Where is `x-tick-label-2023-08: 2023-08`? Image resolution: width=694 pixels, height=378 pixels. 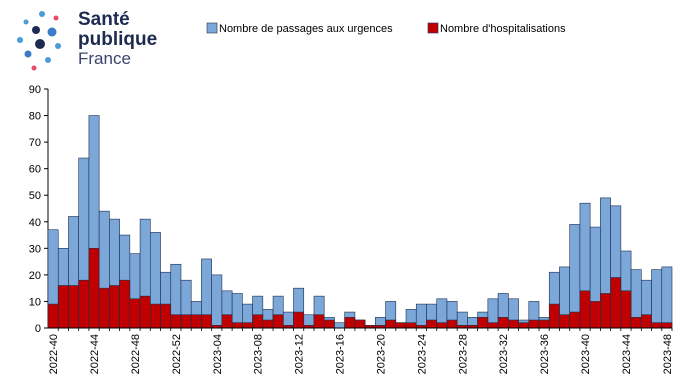 x-tick-label-2023-08: 2023-08 is located at coordinates (259, 354).